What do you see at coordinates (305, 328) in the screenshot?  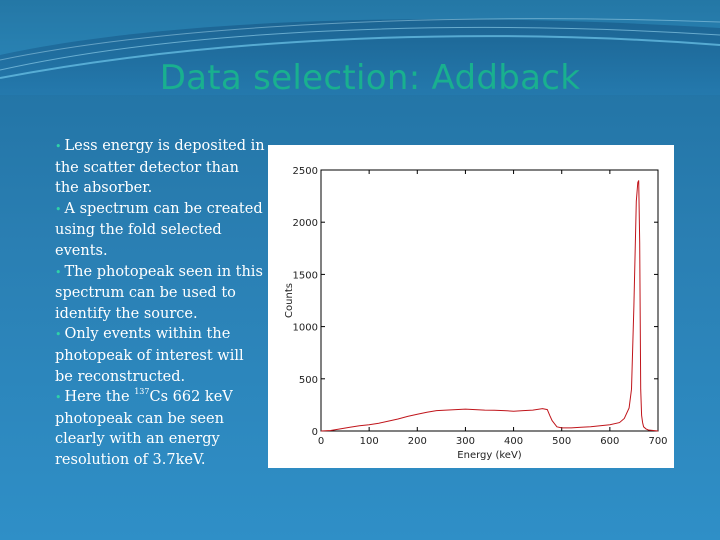 I see `y-tick-label: 1000` at bounding box center [305, 328].